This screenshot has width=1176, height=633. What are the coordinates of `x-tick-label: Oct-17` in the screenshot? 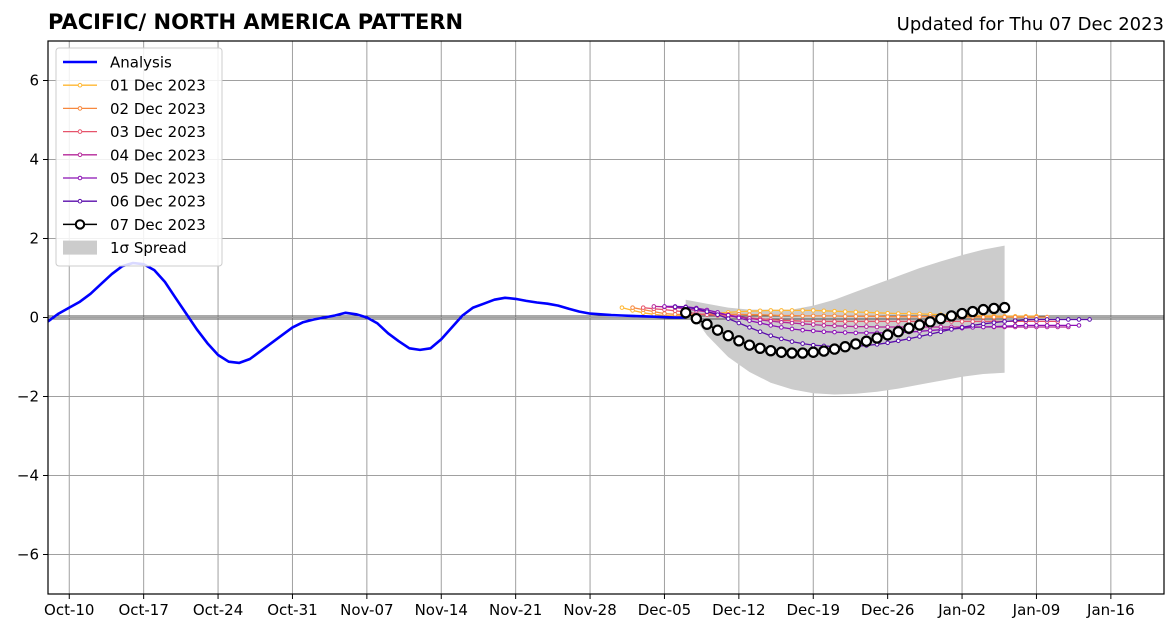 It's located at (143, 610).